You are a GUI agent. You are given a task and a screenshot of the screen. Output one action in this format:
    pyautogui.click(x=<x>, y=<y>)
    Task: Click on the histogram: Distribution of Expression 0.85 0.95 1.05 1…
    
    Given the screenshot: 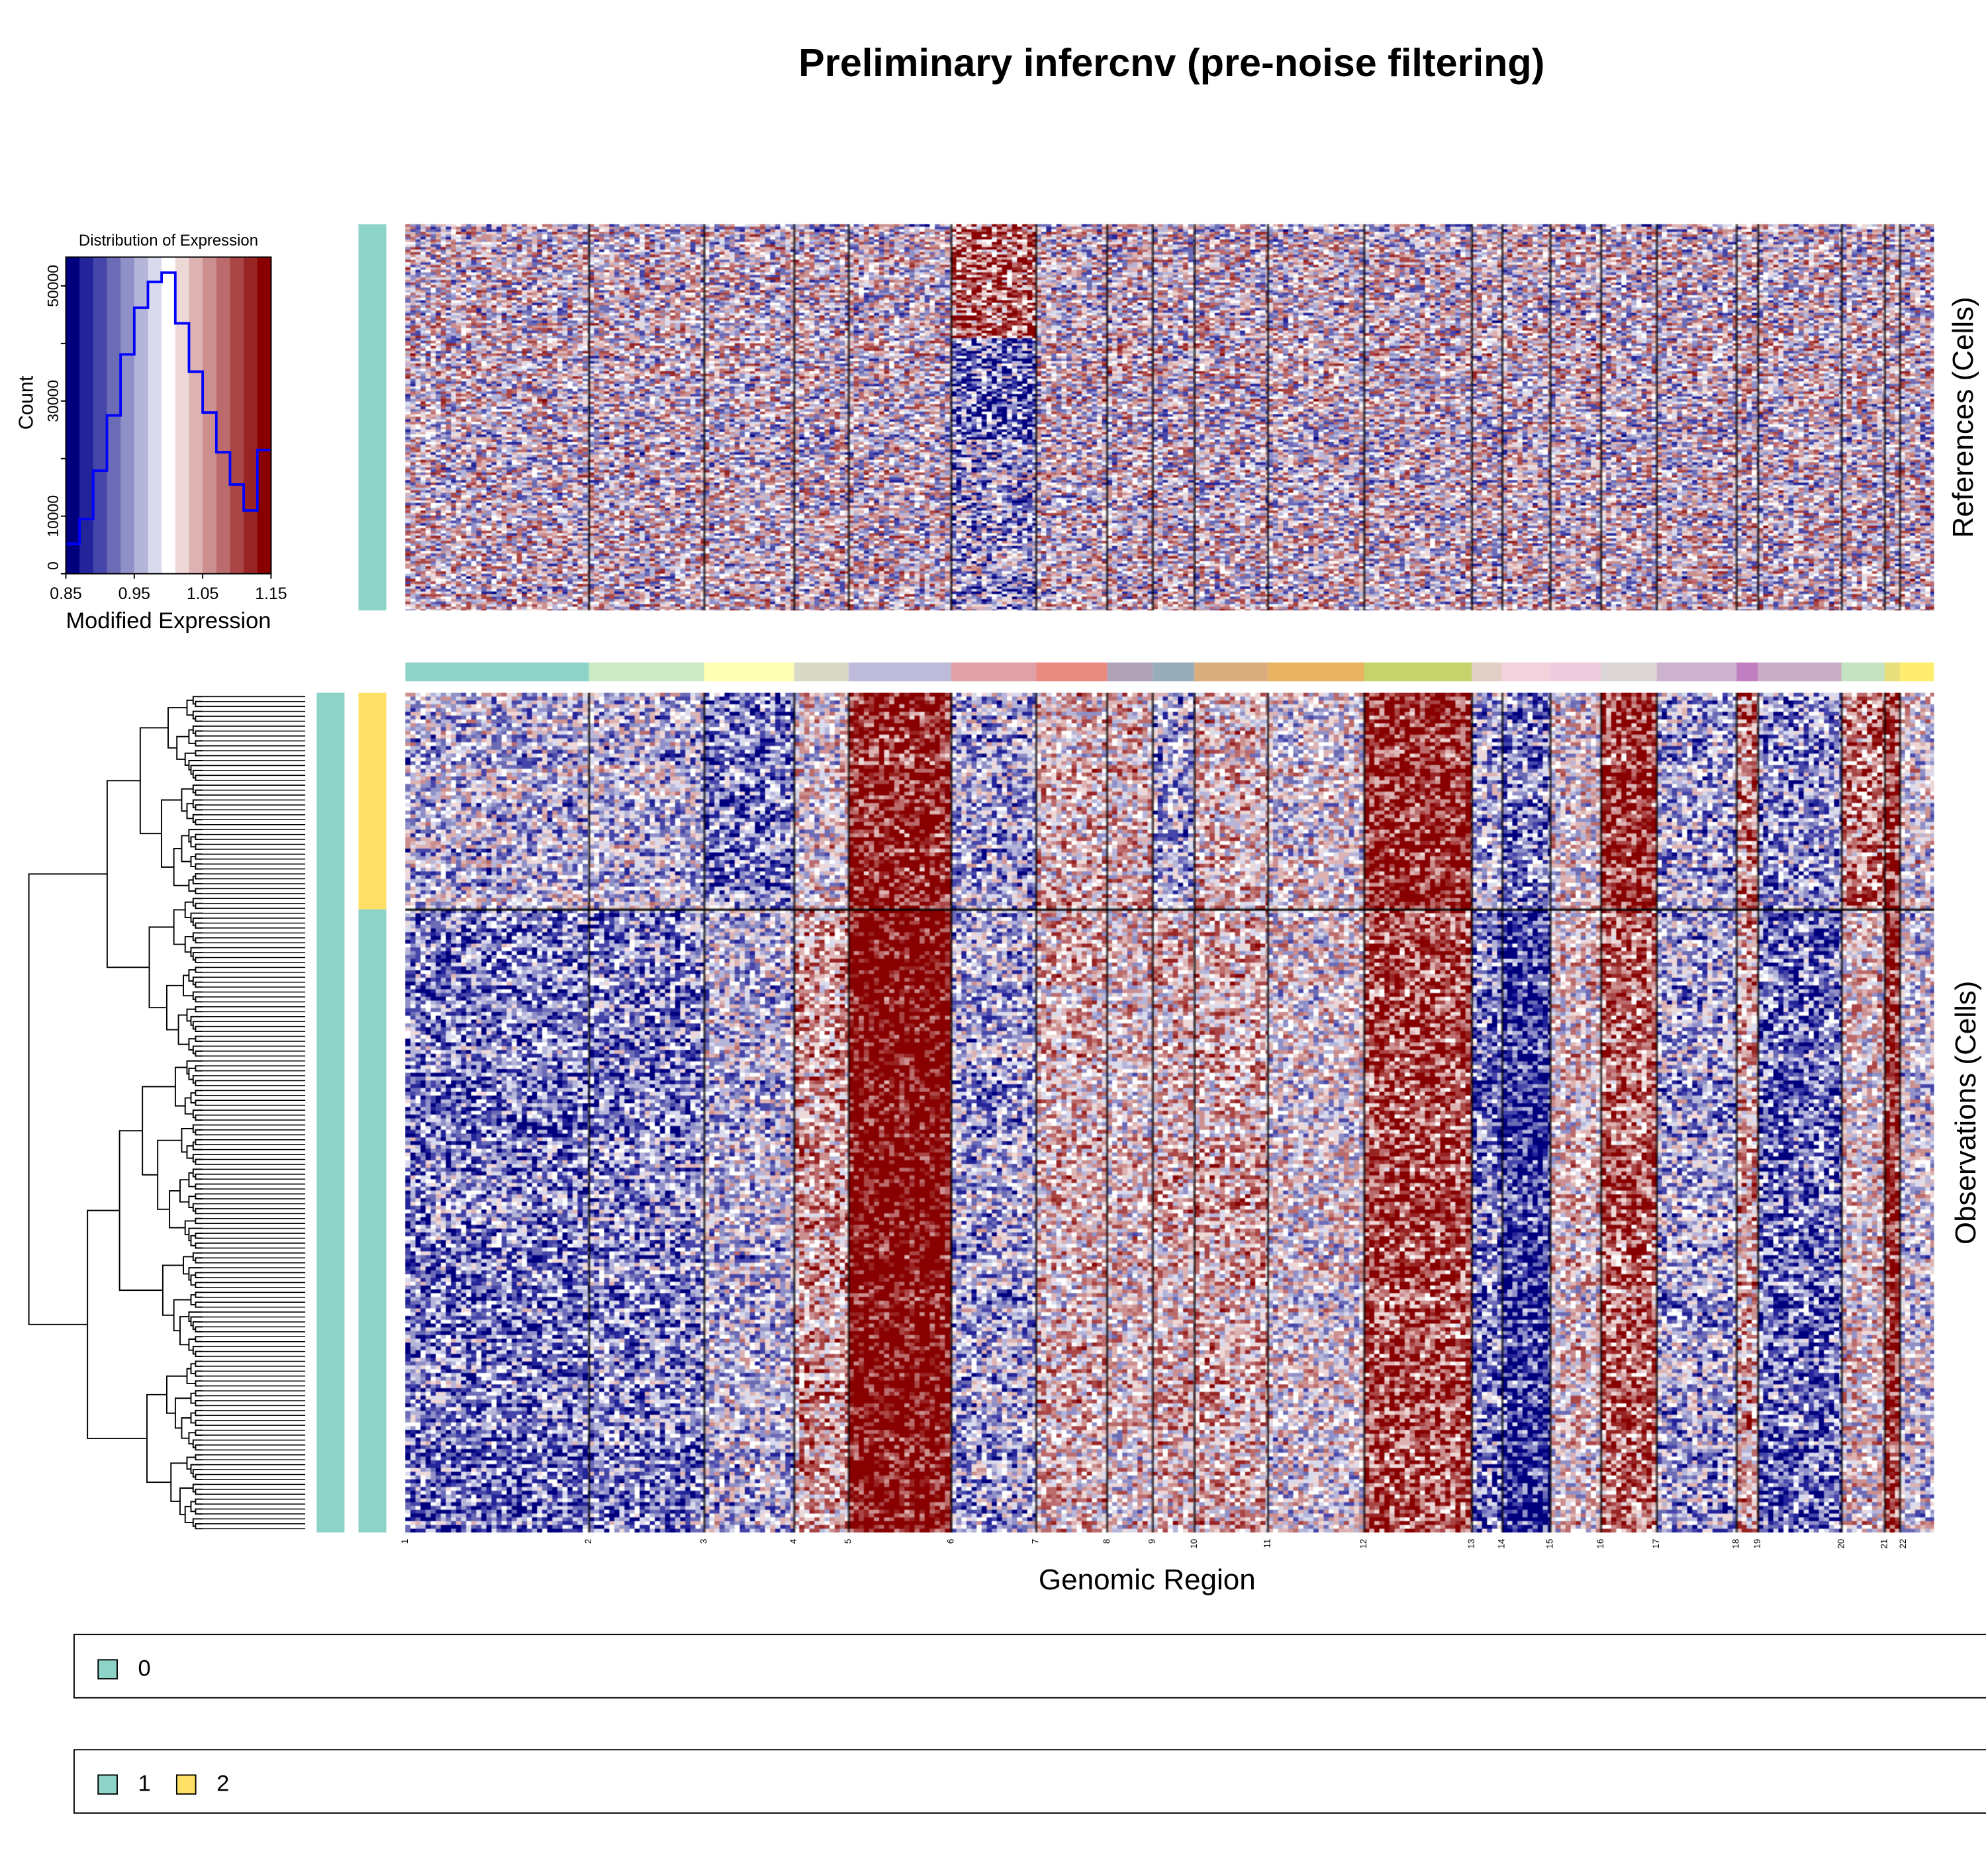 What is the action you would take?
    pyautogui.click(x=151, y=433)
    